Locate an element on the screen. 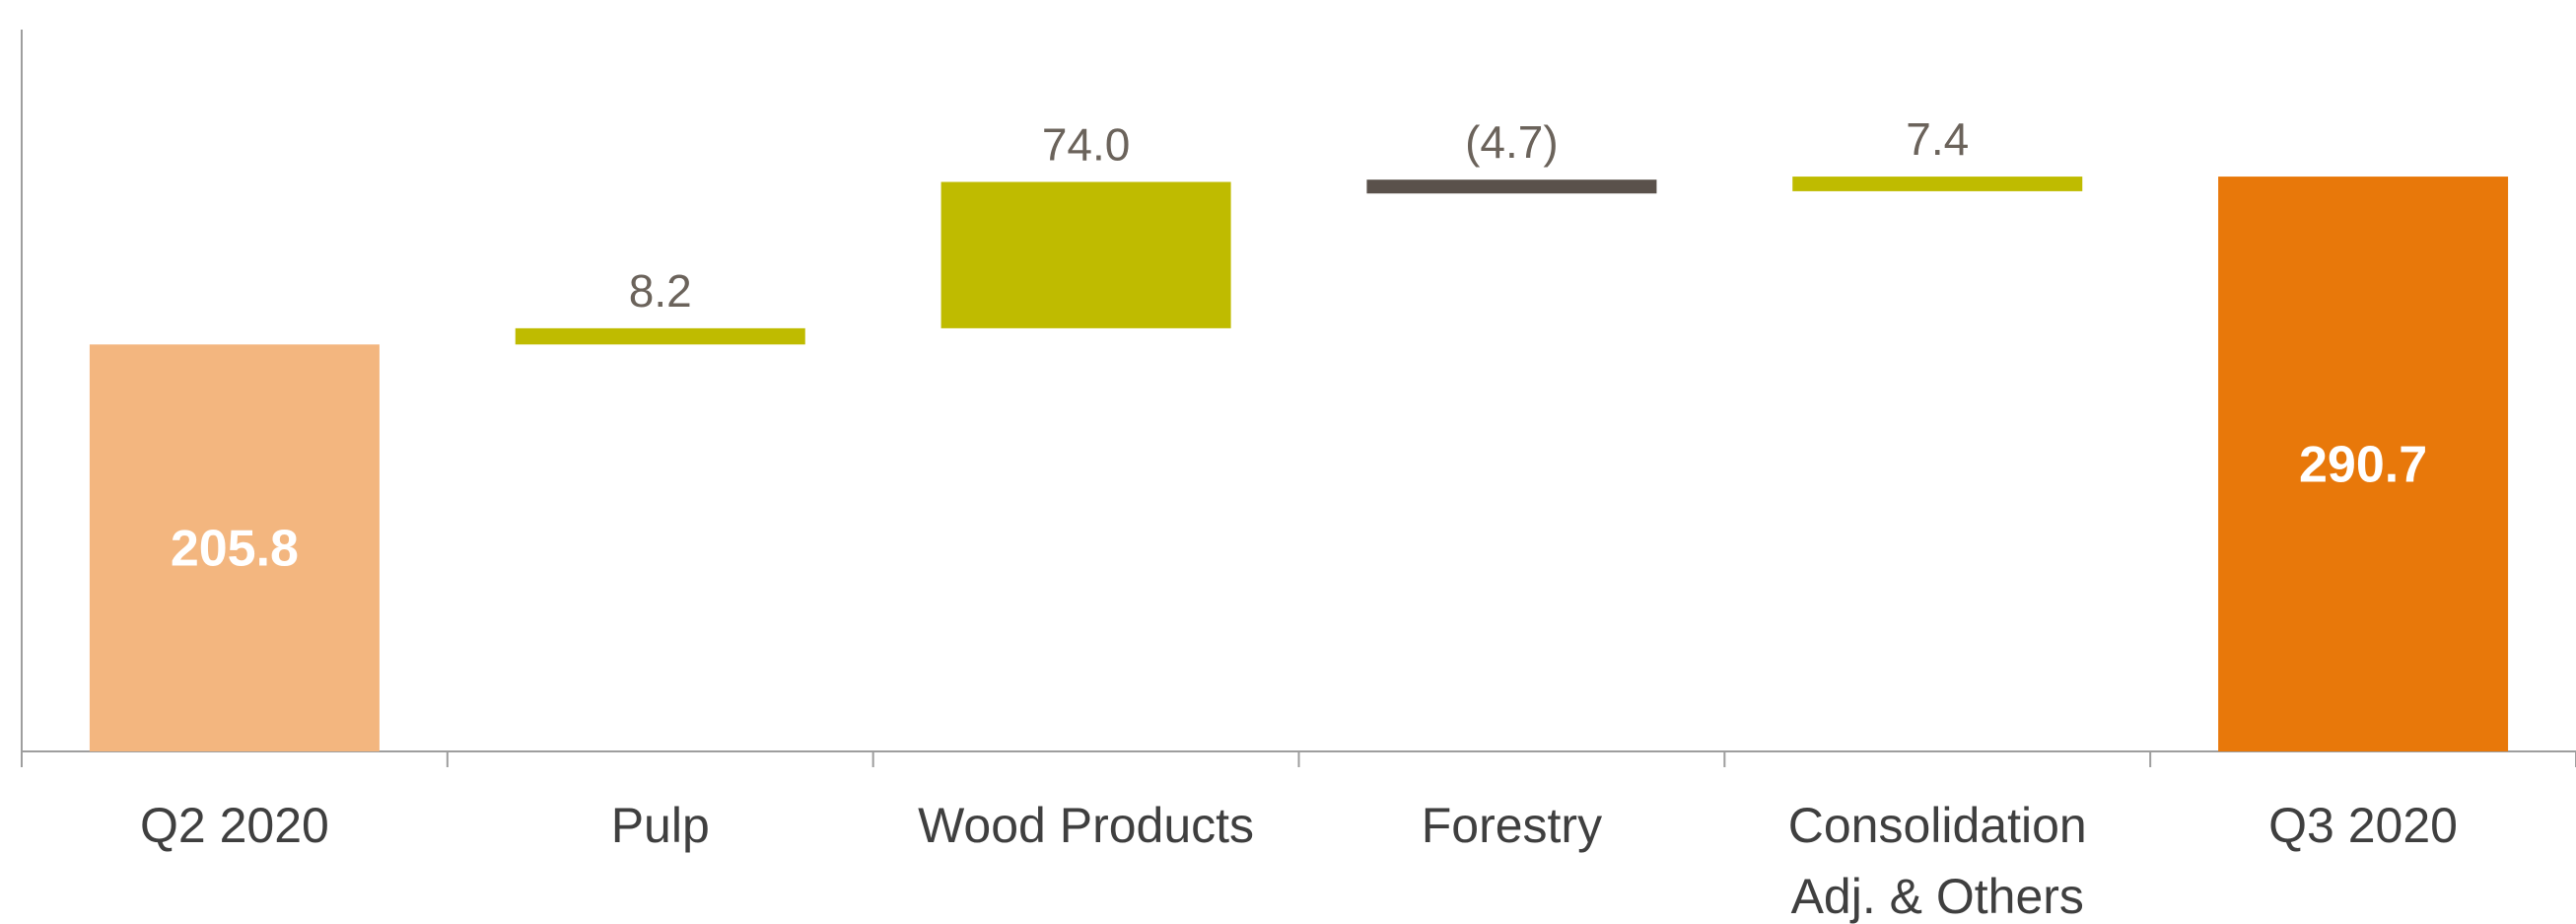 The height and width of the screenshot is (924, 2576). category-label-3: Forestry is located at coordinates (1512, 825).